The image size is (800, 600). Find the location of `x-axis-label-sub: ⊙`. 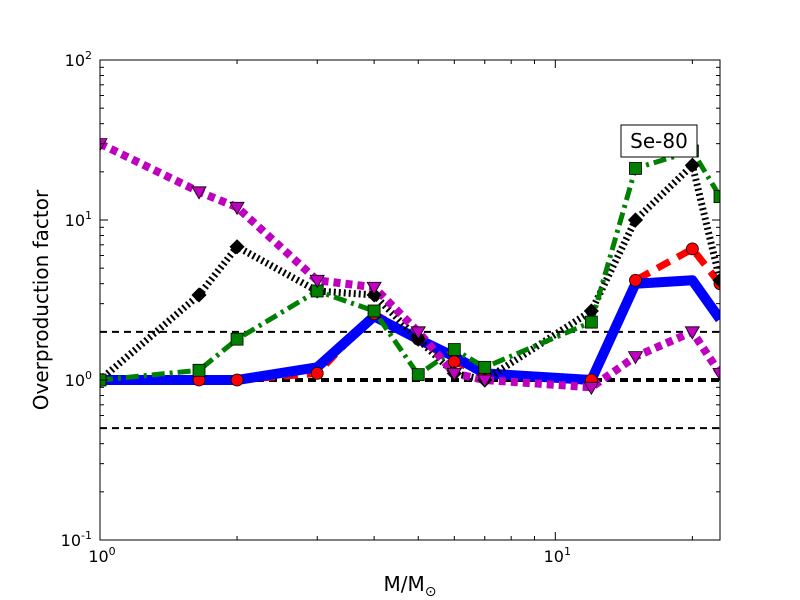

x-axis-label-sub: ⊙ is located at coordinates (431, 592).